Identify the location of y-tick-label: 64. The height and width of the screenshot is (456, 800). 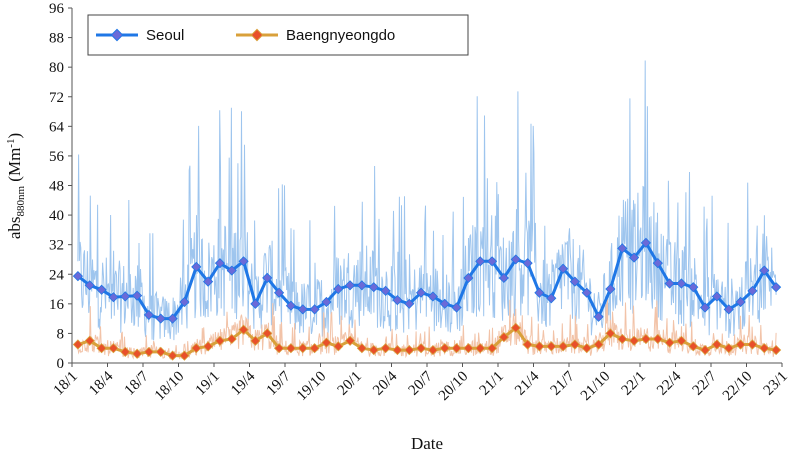
(57, 127).